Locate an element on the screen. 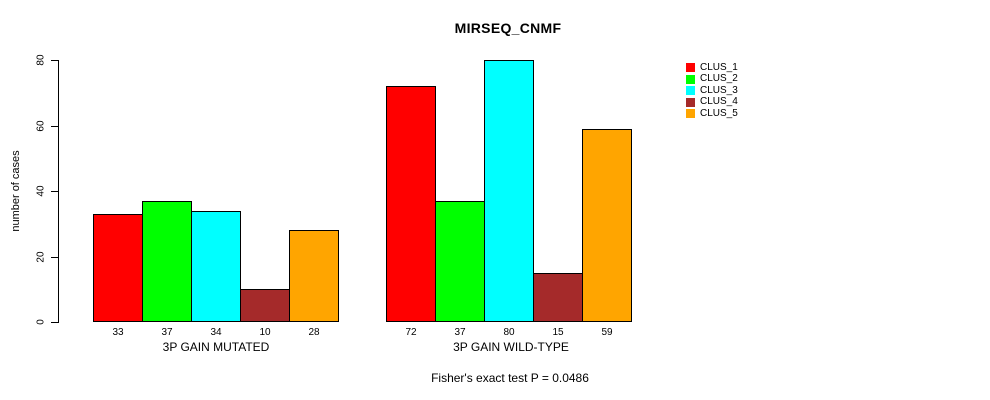 This screenshot has width=990, height=400. group-label-wild-type: 3P GAIN WILD-TYPE is located at coordinates (511, 347).